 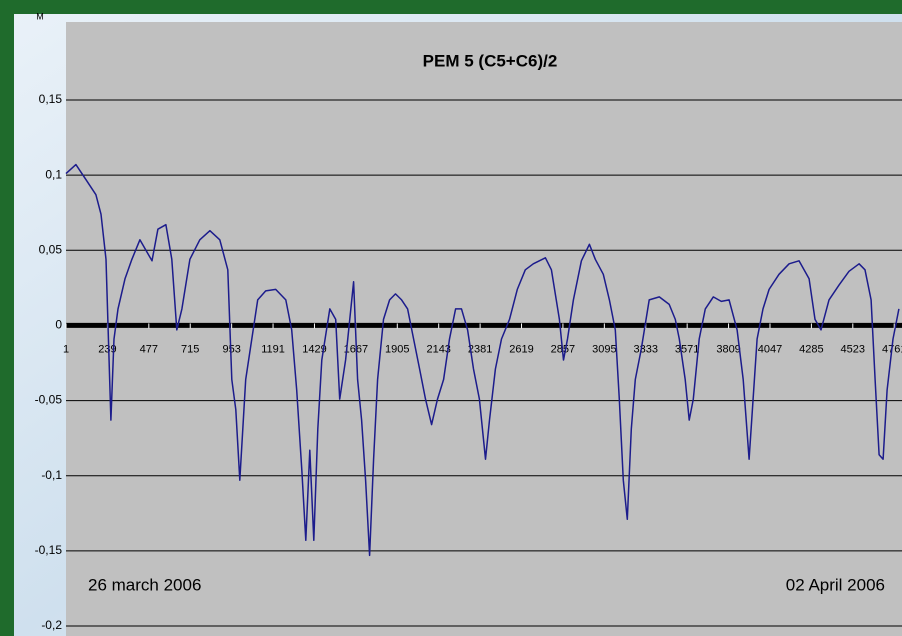 I want to click on x-tick-label: 715, so click(x=190, y=349).